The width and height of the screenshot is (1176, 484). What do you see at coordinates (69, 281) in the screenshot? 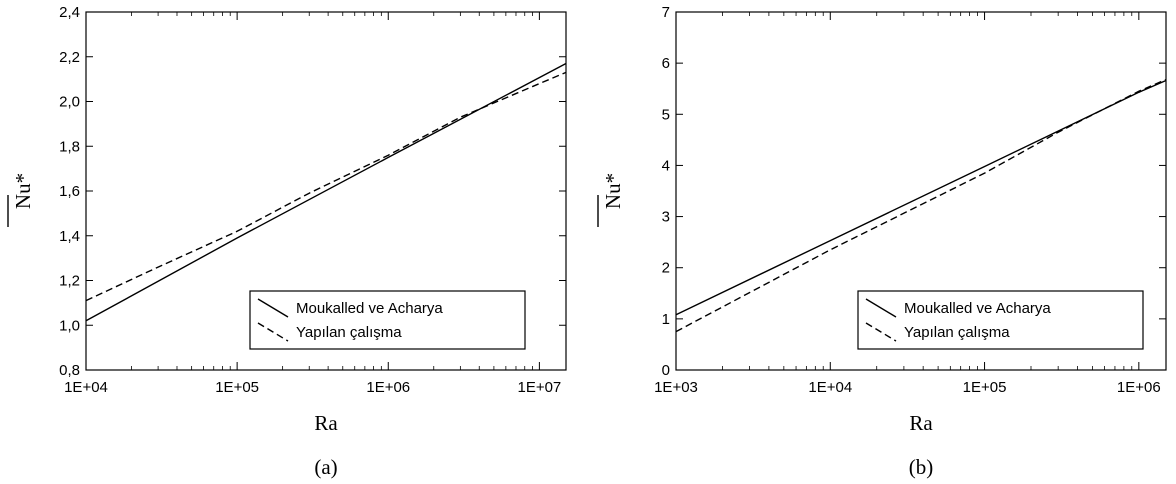
I see `y-tick-label: 1,2` at bounding box center [69, 281].